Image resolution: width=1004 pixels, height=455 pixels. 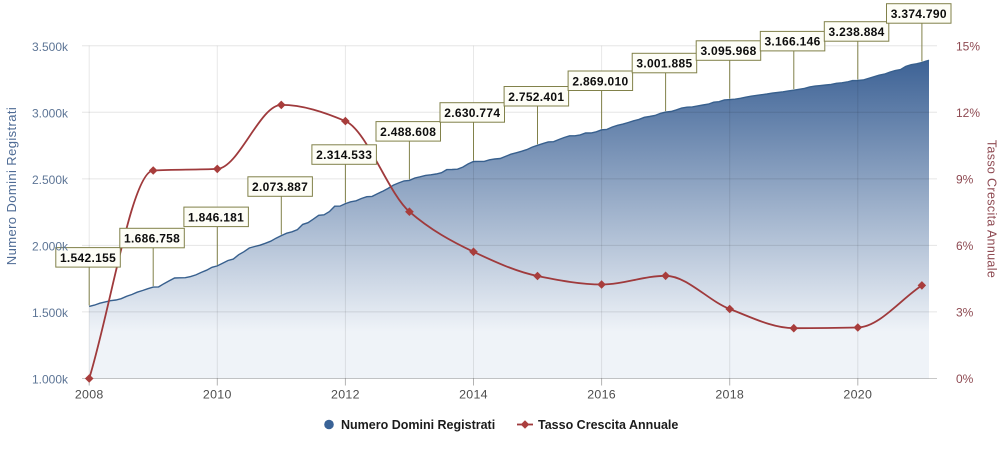 I want to click on svg-text: 3.238.884, so click(x=857, y=32).